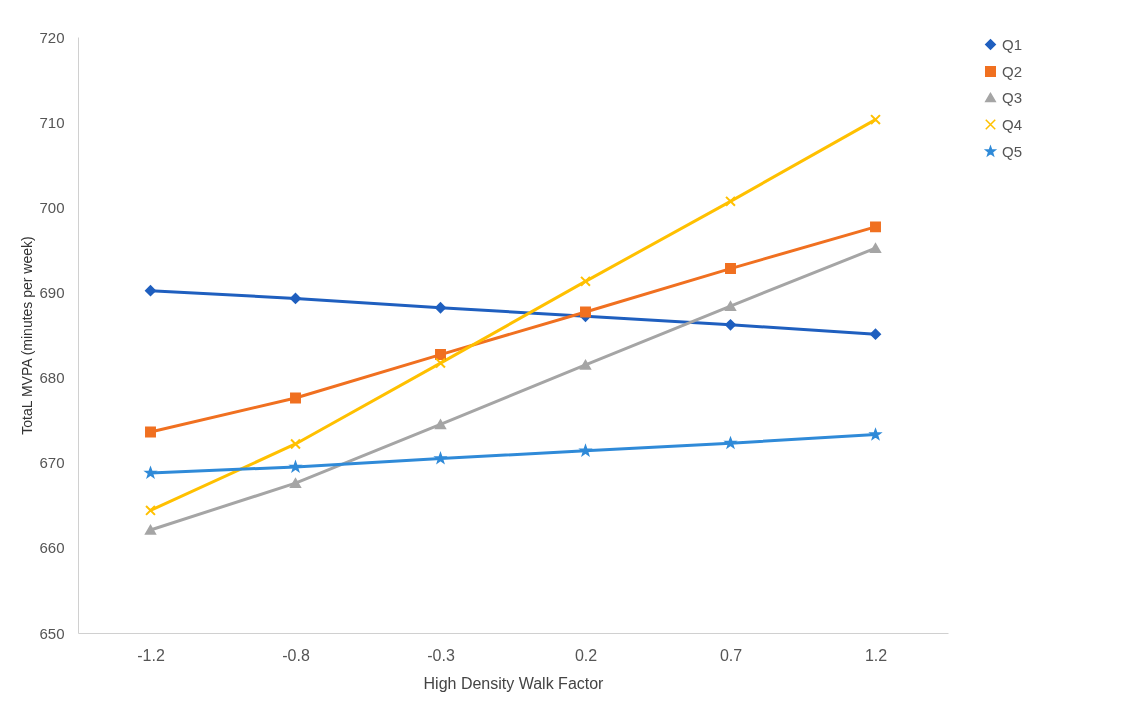 This screenshot has width=1131, height=720. What do you see at coordinates (1012, 151) in the screenshot?
I see `legend-label: Q5` at bounding box center [1012, 151].